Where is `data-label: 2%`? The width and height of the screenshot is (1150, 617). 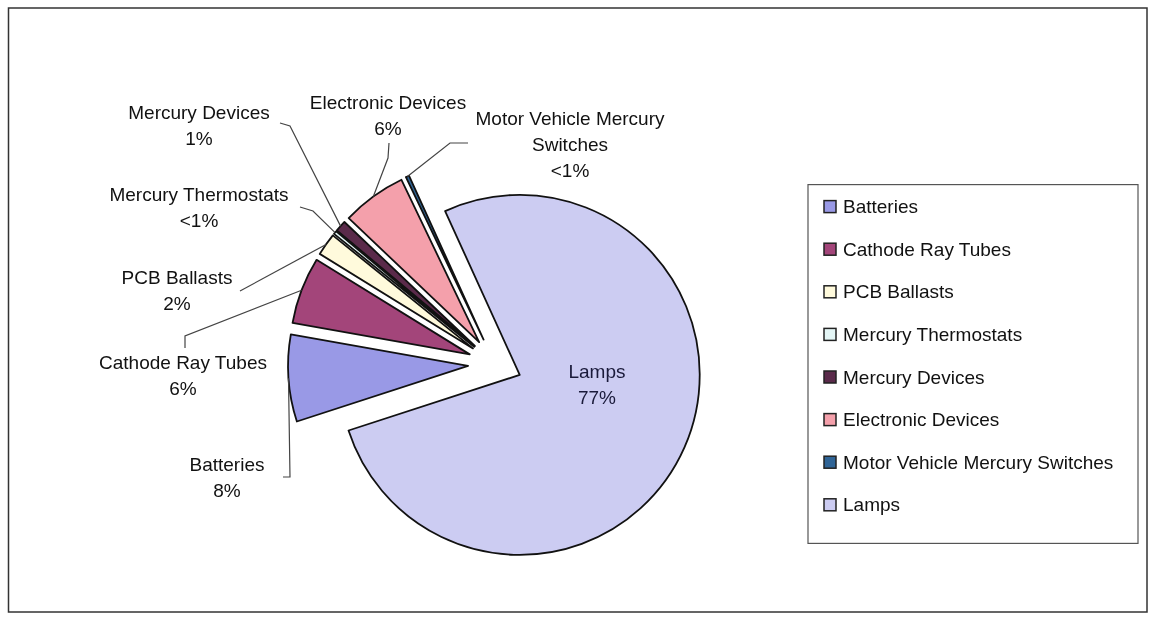 data-label: 2% is located at coordinates (177, 303).